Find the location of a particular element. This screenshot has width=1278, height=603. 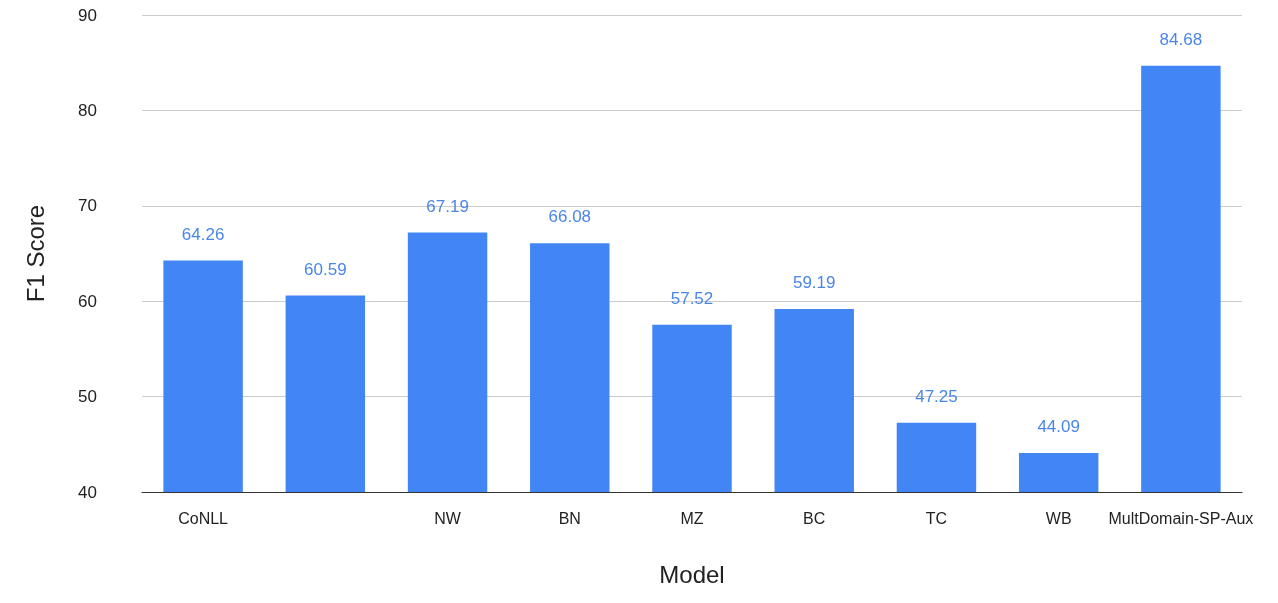

x-tick-label: BC is located at coordinates (814, 518).